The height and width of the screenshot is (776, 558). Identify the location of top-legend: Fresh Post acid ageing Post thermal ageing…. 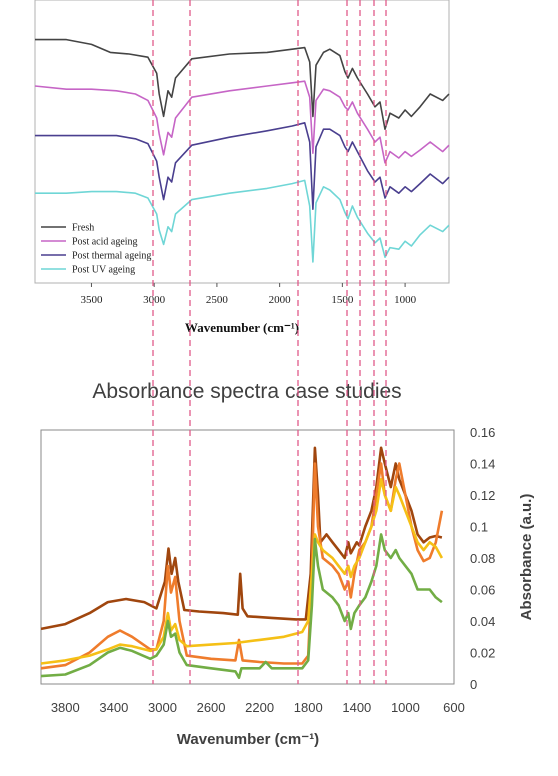
(96, 249).